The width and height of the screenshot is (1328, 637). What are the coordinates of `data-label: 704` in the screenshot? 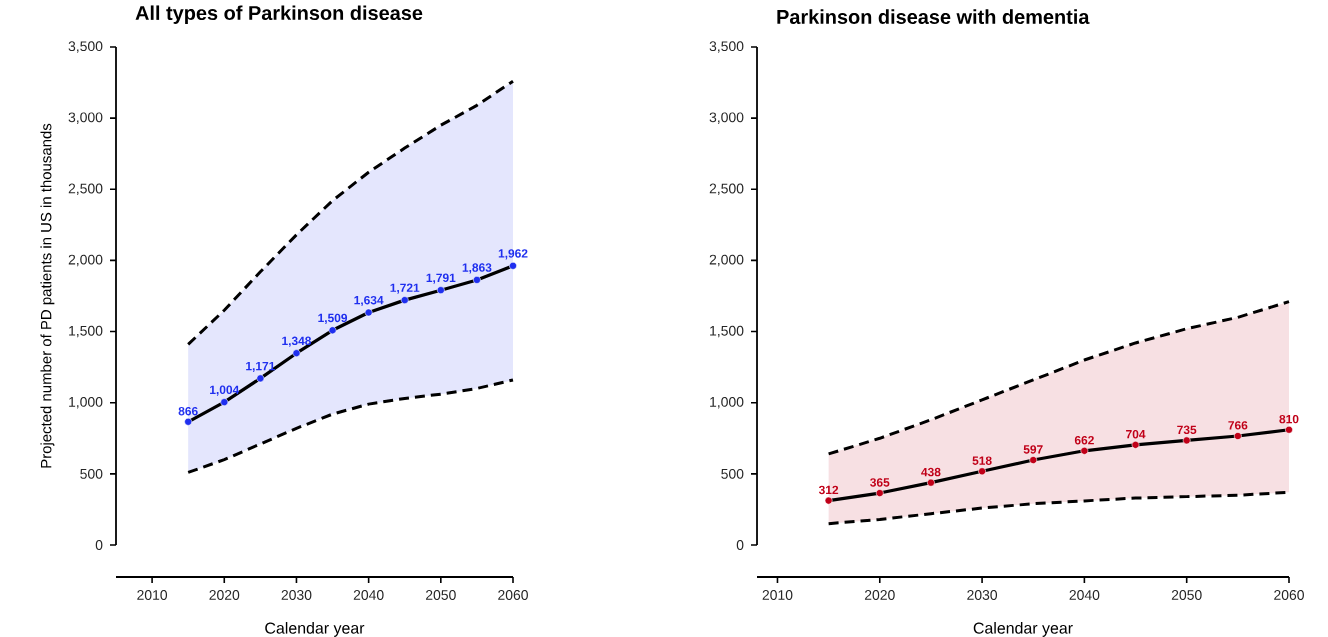 It's located at (1136, 434).